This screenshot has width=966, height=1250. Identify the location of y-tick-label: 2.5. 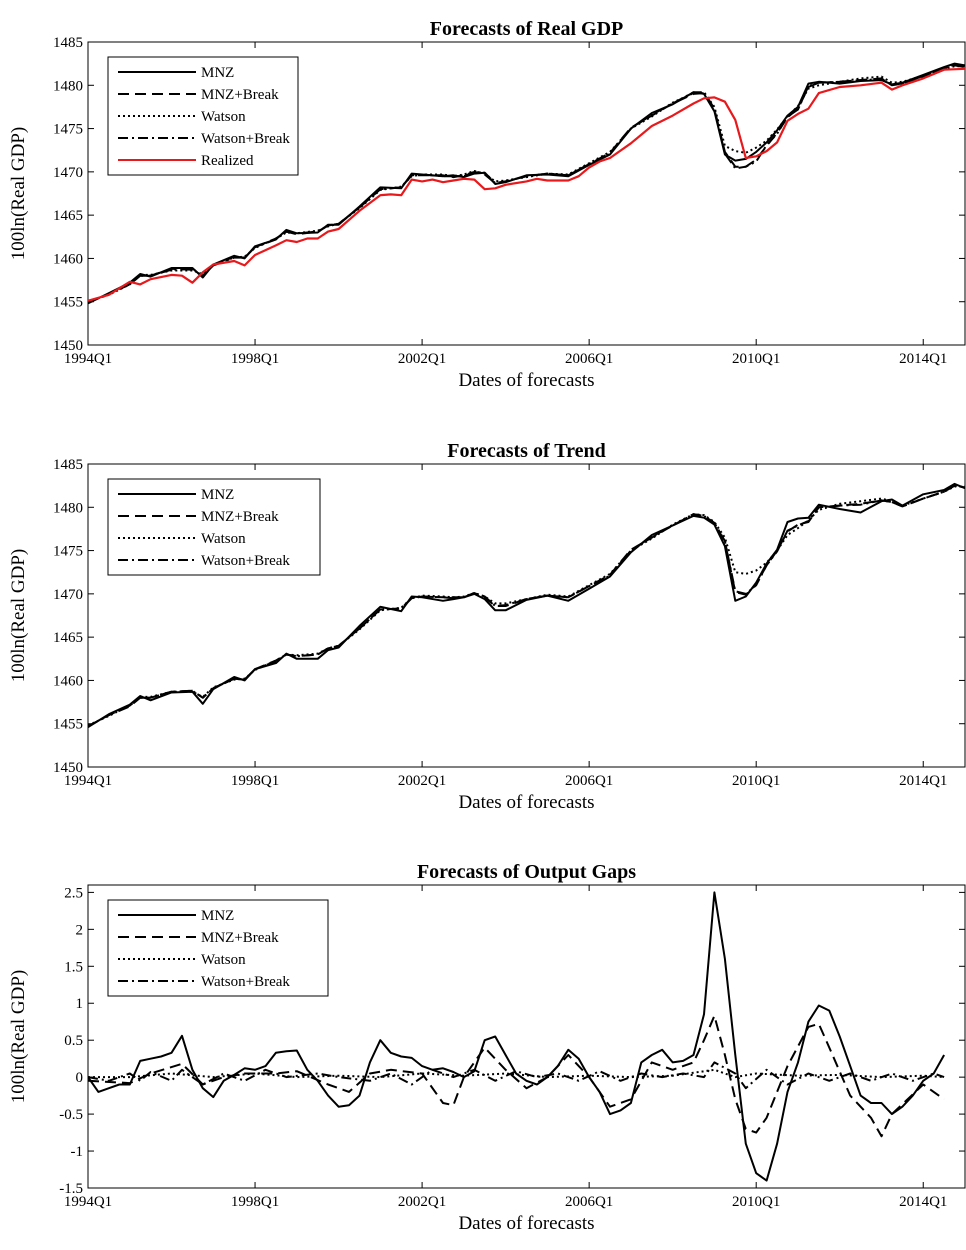
(73, 893).